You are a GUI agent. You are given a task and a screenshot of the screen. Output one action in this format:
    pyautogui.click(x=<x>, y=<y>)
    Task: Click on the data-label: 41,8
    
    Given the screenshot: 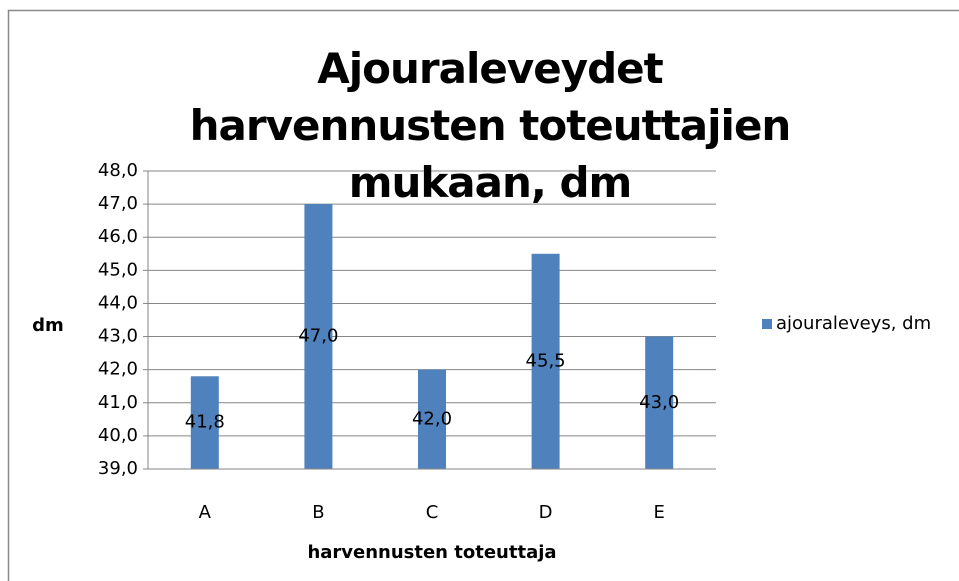 What is the action you would take?
    pyautogui.click(x=205, y=422)
    